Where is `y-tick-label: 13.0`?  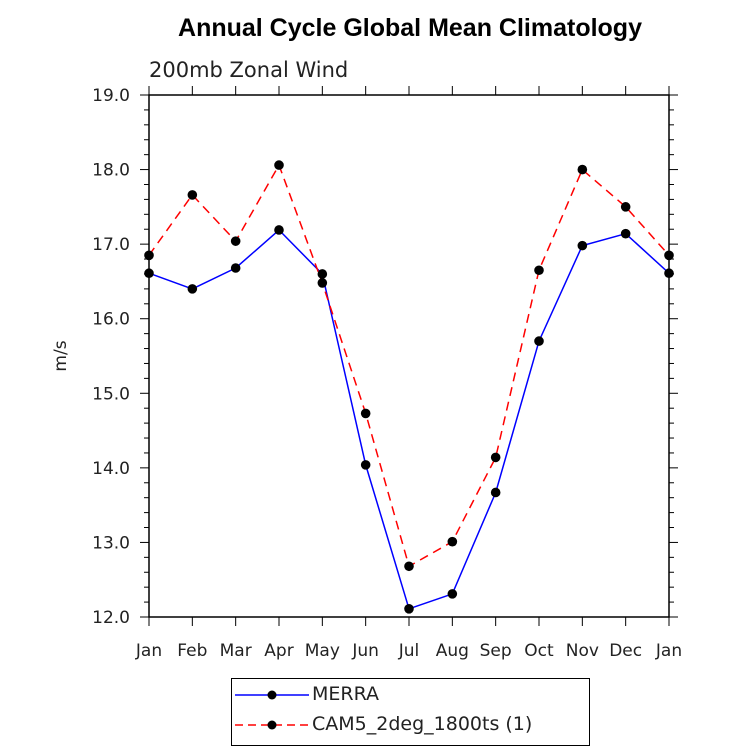 y-tick-label: 13.0 is located at coordinates (111, 543).